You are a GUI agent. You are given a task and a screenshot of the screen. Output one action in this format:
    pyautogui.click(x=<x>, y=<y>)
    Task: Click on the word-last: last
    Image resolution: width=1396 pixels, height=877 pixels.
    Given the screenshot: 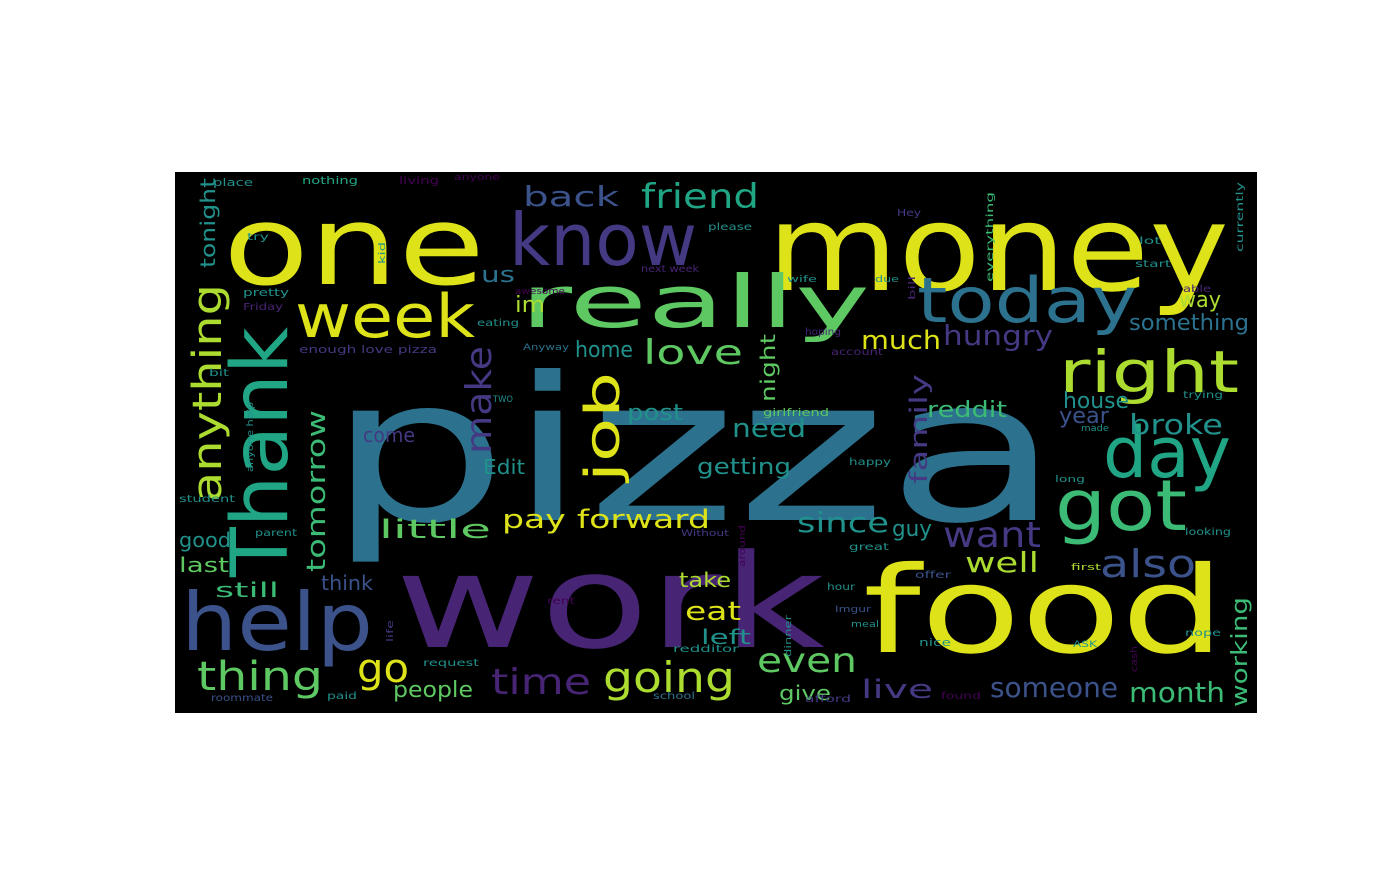 What is the action you would take?
    pyautogui.click(x=204, y=565)
    